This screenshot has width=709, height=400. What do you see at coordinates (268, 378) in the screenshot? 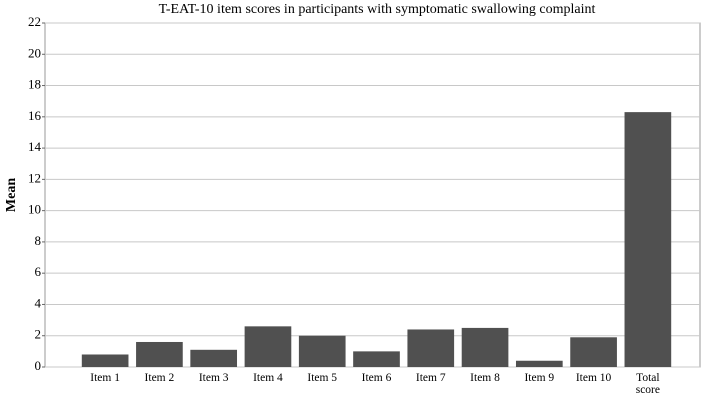
I see `x-tick-label: Item 4` at bounding box center [268, 378].